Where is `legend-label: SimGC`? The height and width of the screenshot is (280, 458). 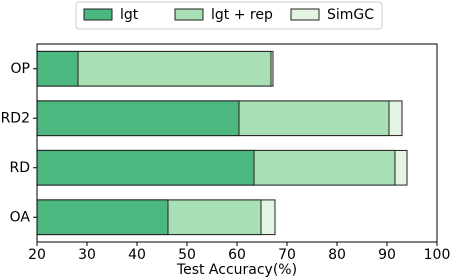 legend-label: SimGC is located at coordinates (350, 15).